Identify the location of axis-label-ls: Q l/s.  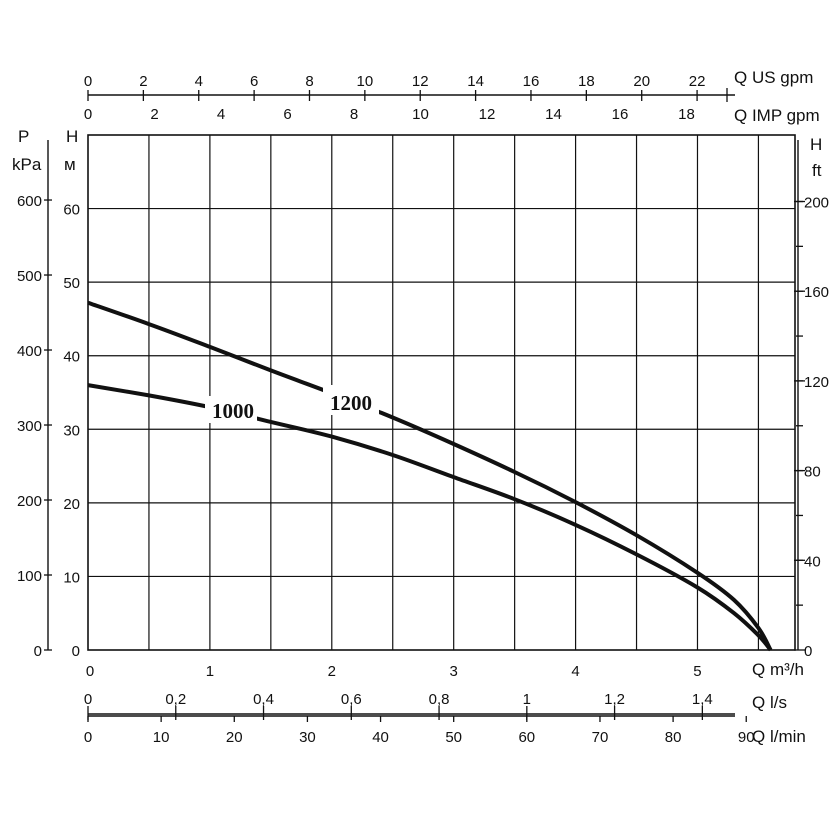
(769, 702).